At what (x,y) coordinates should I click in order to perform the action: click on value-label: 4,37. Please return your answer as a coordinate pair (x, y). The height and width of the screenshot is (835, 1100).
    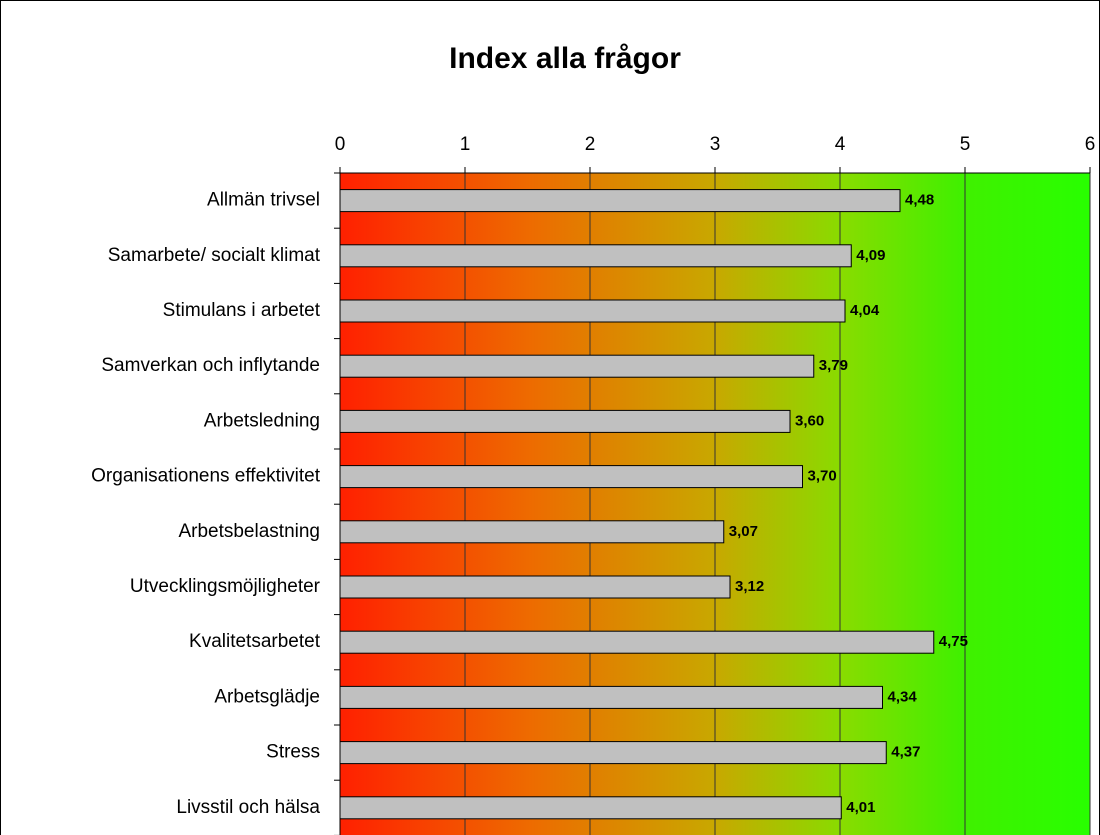
    Looking at the image, I should click on (905, 752).